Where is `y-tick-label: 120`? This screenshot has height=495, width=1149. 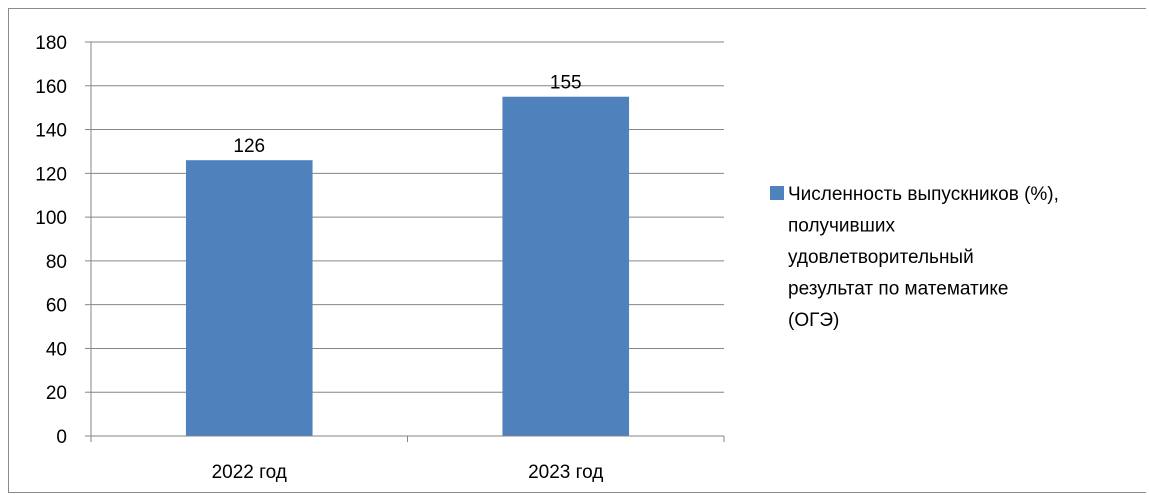
y-tick-label: 120 is located at coordinates (51, 174).